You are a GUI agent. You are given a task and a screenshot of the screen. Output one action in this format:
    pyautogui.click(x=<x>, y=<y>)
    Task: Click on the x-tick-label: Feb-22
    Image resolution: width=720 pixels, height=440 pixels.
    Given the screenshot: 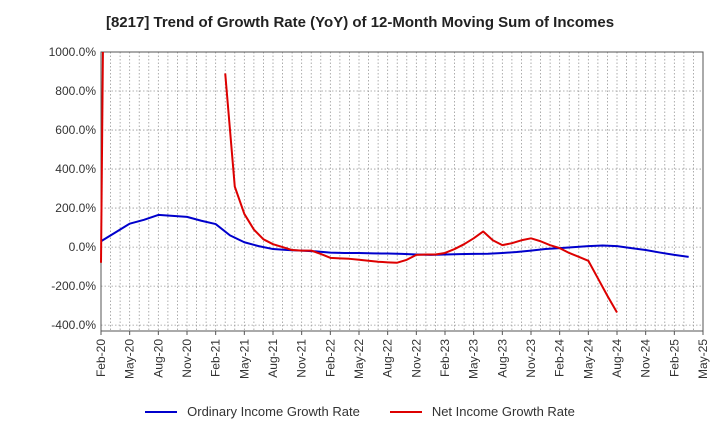 What is the action you would take?
    pyautogui.click(x=330, y=358)
    